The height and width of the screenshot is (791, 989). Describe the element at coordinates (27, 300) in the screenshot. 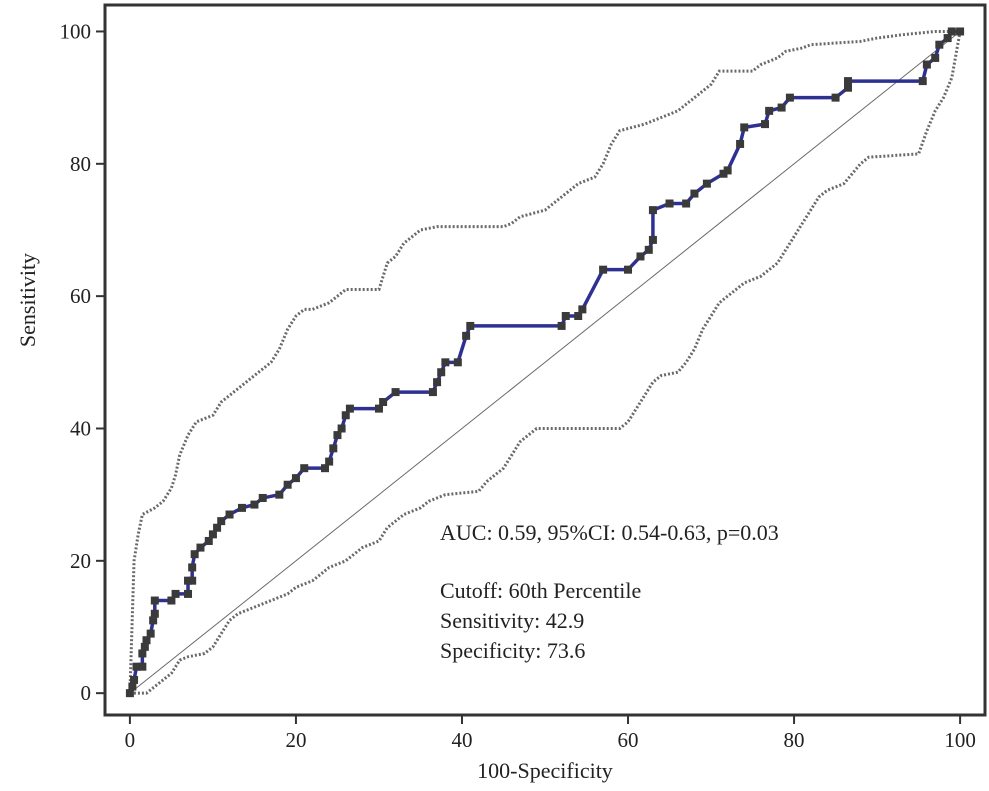

I see `y-axis-title: Sensitivity` at that location.